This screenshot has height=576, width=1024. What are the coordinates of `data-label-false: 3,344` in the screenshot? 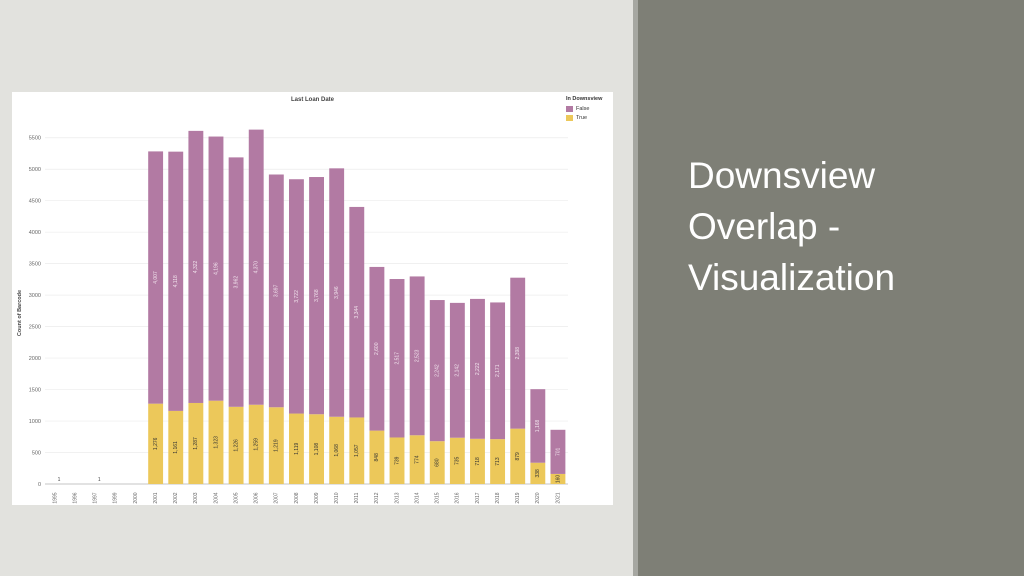 It's located at (357, 312).